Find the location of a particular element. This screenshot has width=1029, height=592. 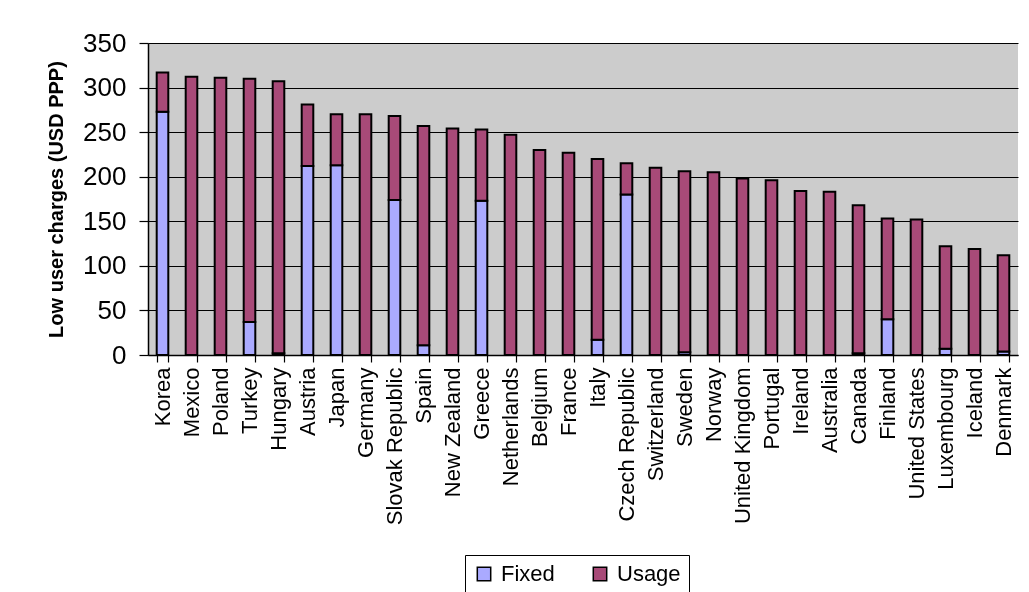

legend-label: Usage is located at coordinates (649, 573).